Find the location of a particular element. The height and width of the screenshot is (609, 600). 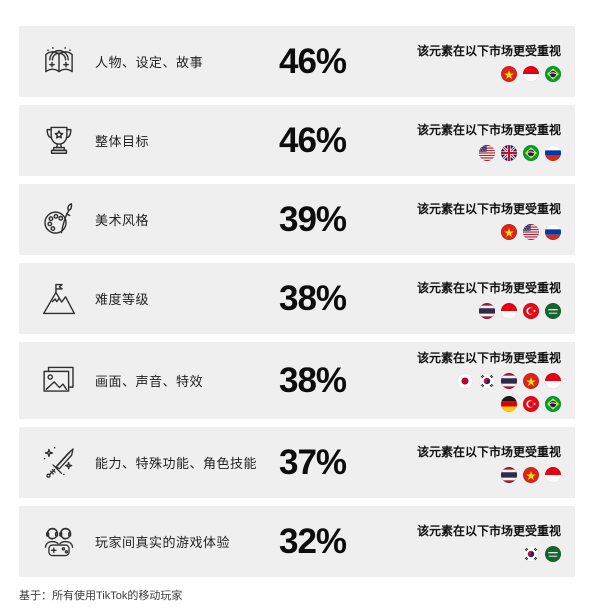

element-row: 玩家间真实的游戏体验 32% 该元素在以下市场更受重视 is located at coordinates (297, 541).